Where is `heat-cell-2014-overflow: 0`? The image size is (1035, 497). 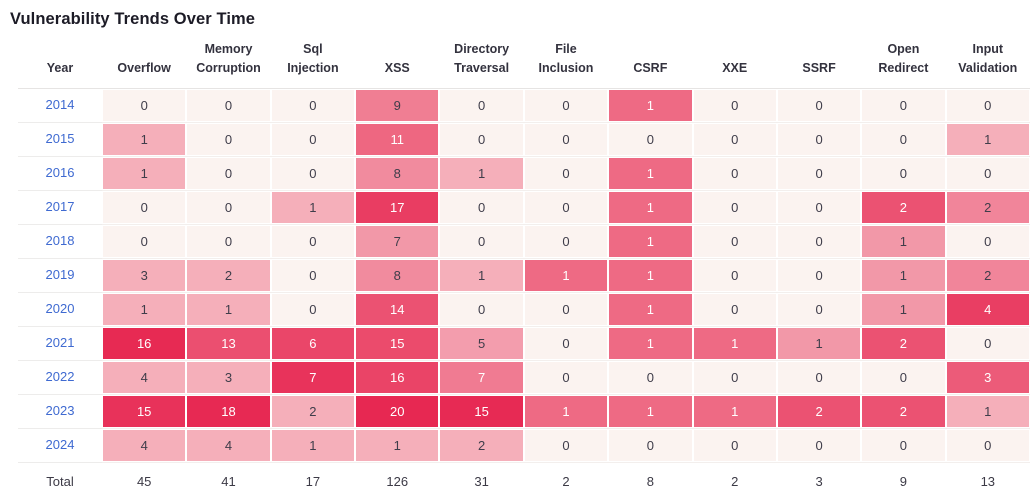 heat-cell-2014-overflow: 0 is located at coordinates (144, 105).